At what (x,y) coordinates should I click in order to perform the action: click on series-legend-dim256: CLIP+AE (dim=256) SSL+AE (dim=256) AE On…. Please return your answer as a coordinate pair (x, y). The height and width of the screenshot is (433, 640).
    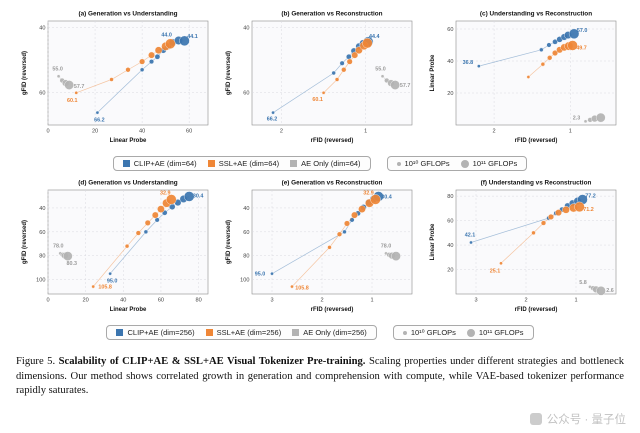
    Looking at the image, I should click on (241, 332).